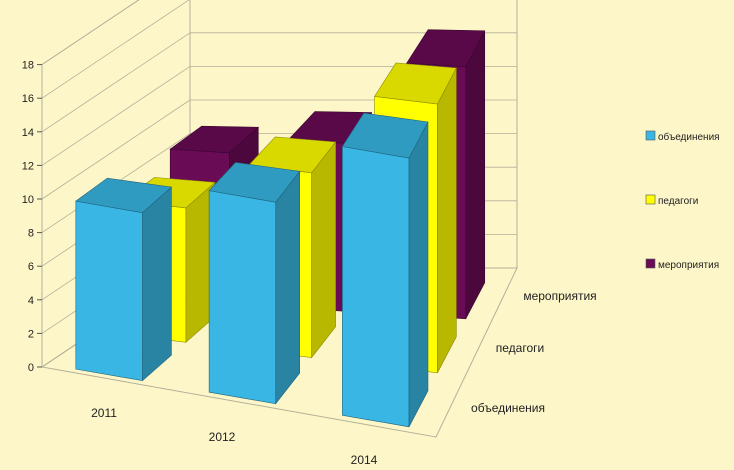 This screenshot has width=734, height=470. I want to click on x-tick-label: 2014, so click(364, 459).